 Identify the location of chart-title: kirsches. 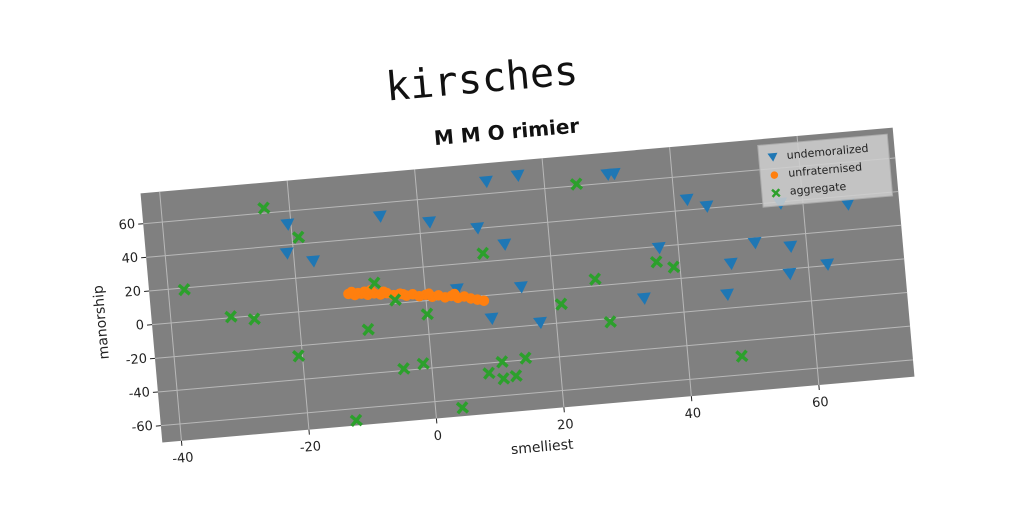
(482, 79).